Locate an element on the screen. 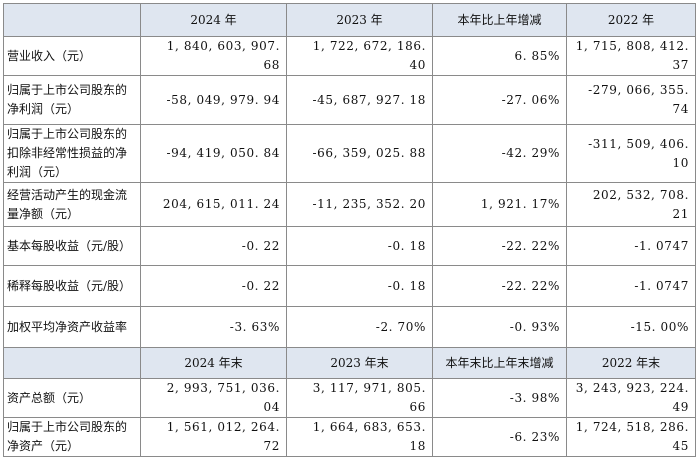  value-2022: 1, 724, 518, 286. 45 is located at coordinates (631, 437).